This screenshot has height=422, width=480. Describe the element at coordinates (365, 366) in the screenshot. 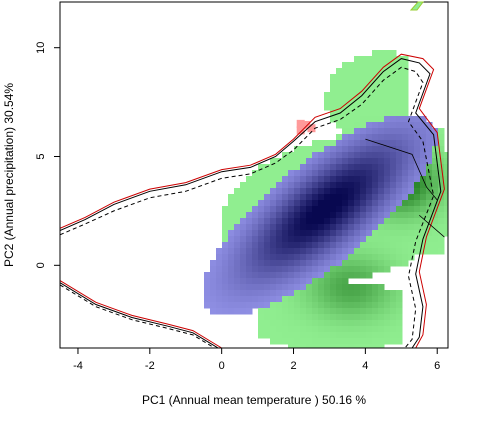

I see `x-tick-label: 4` at that location.